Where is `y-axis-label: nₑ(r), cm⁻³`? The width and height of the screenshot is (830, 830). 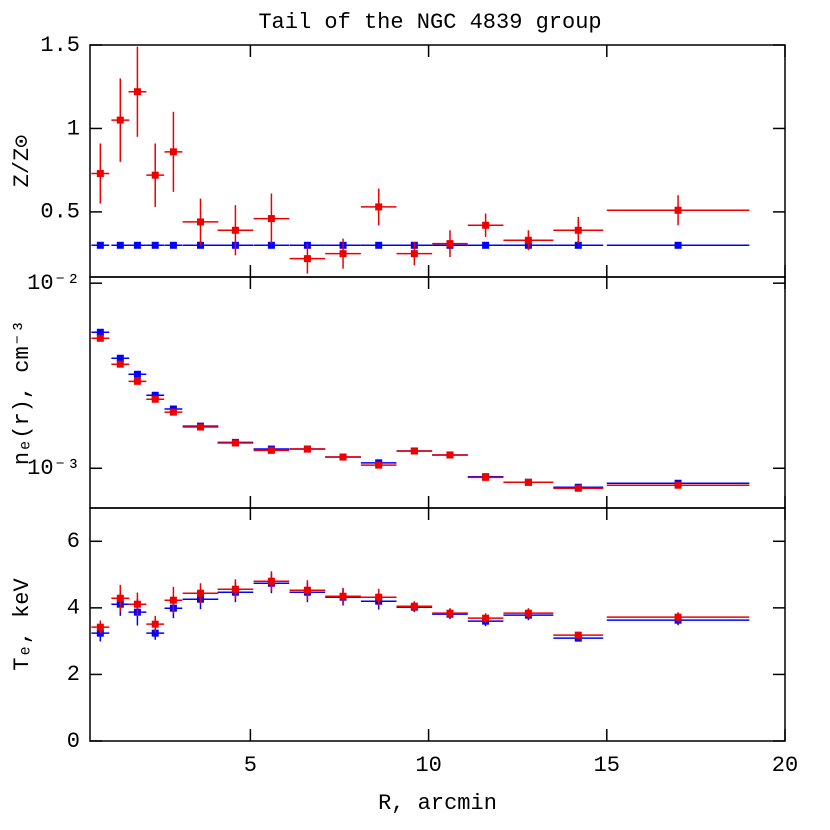
y-axis-label: nₑ(r), cm⁻³ is located at coordinates (22, 392).